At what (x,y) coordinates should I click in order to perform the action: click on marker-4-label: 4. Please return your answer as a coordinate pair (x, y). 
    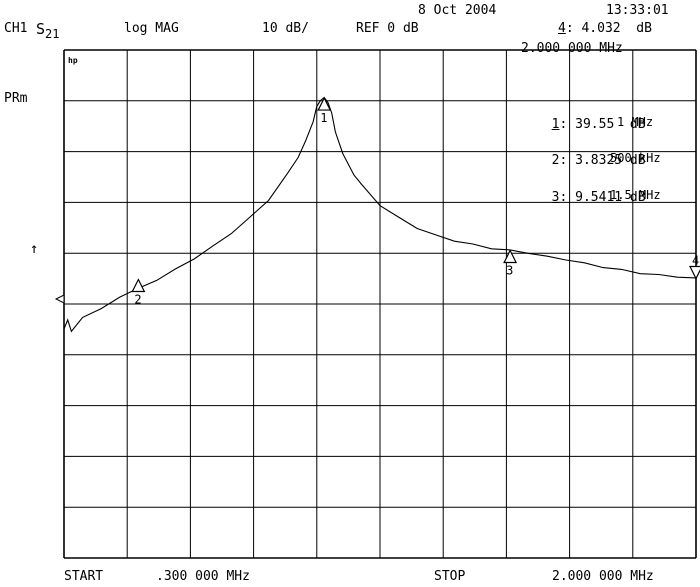
    Looking at the image, I should click on (695, 261).